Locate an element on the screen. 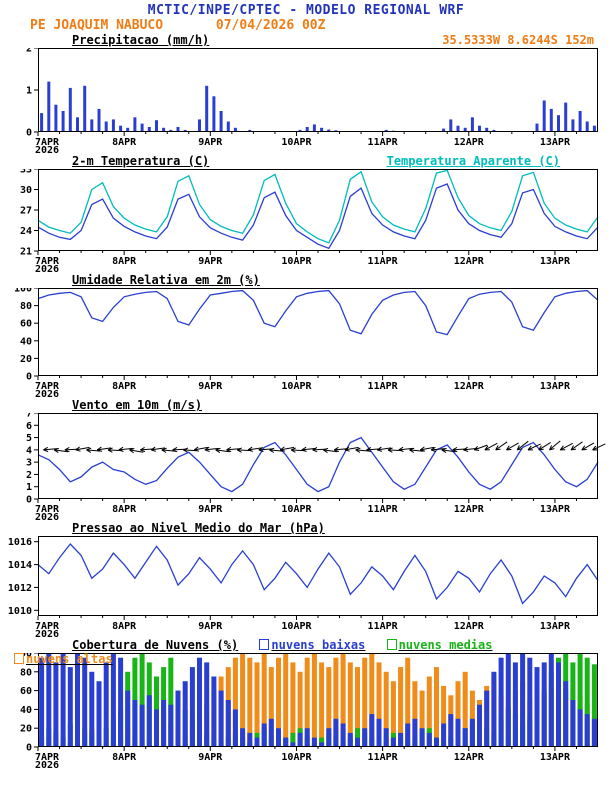 The width and height of the screenshot is (612, 792). legend-high-clouds: nuvens altas is located at coordinates (63, 659).